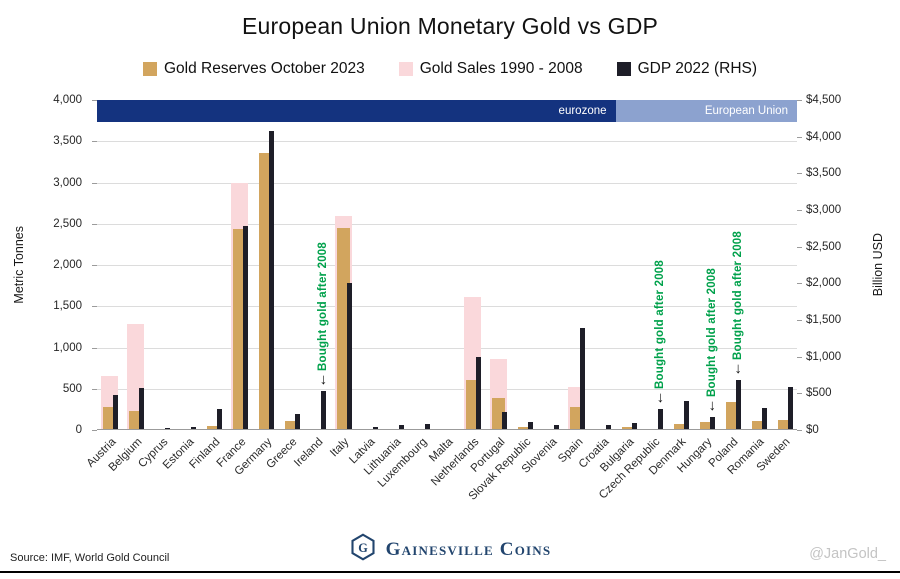  What do you see at coordinates (824, 320) in the screenshot?
I see `right-tick-label: $1,500` at bounding box center [824, 320].